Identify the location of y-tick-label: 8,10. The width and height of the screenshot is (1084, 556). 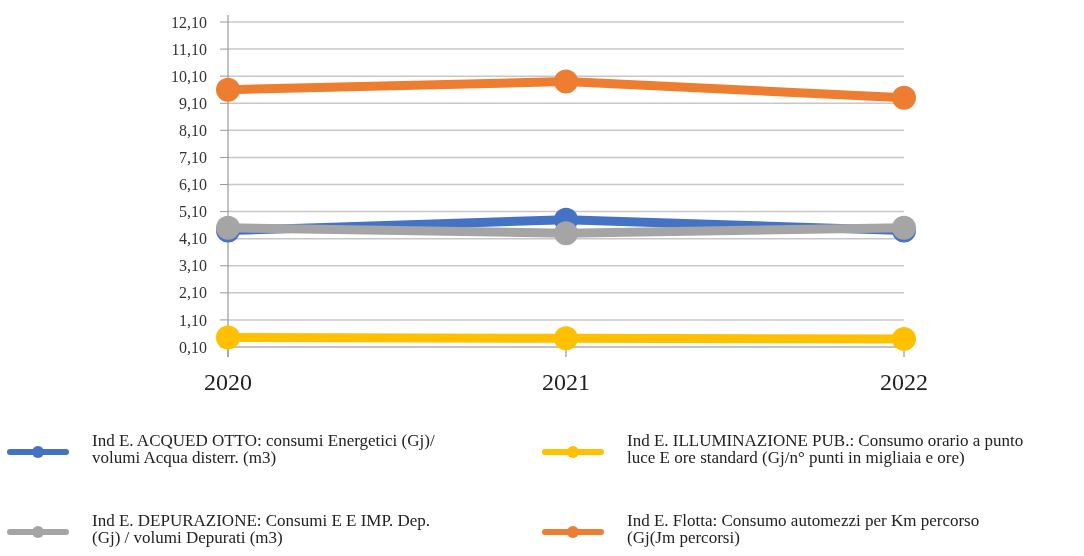
(193, 130).